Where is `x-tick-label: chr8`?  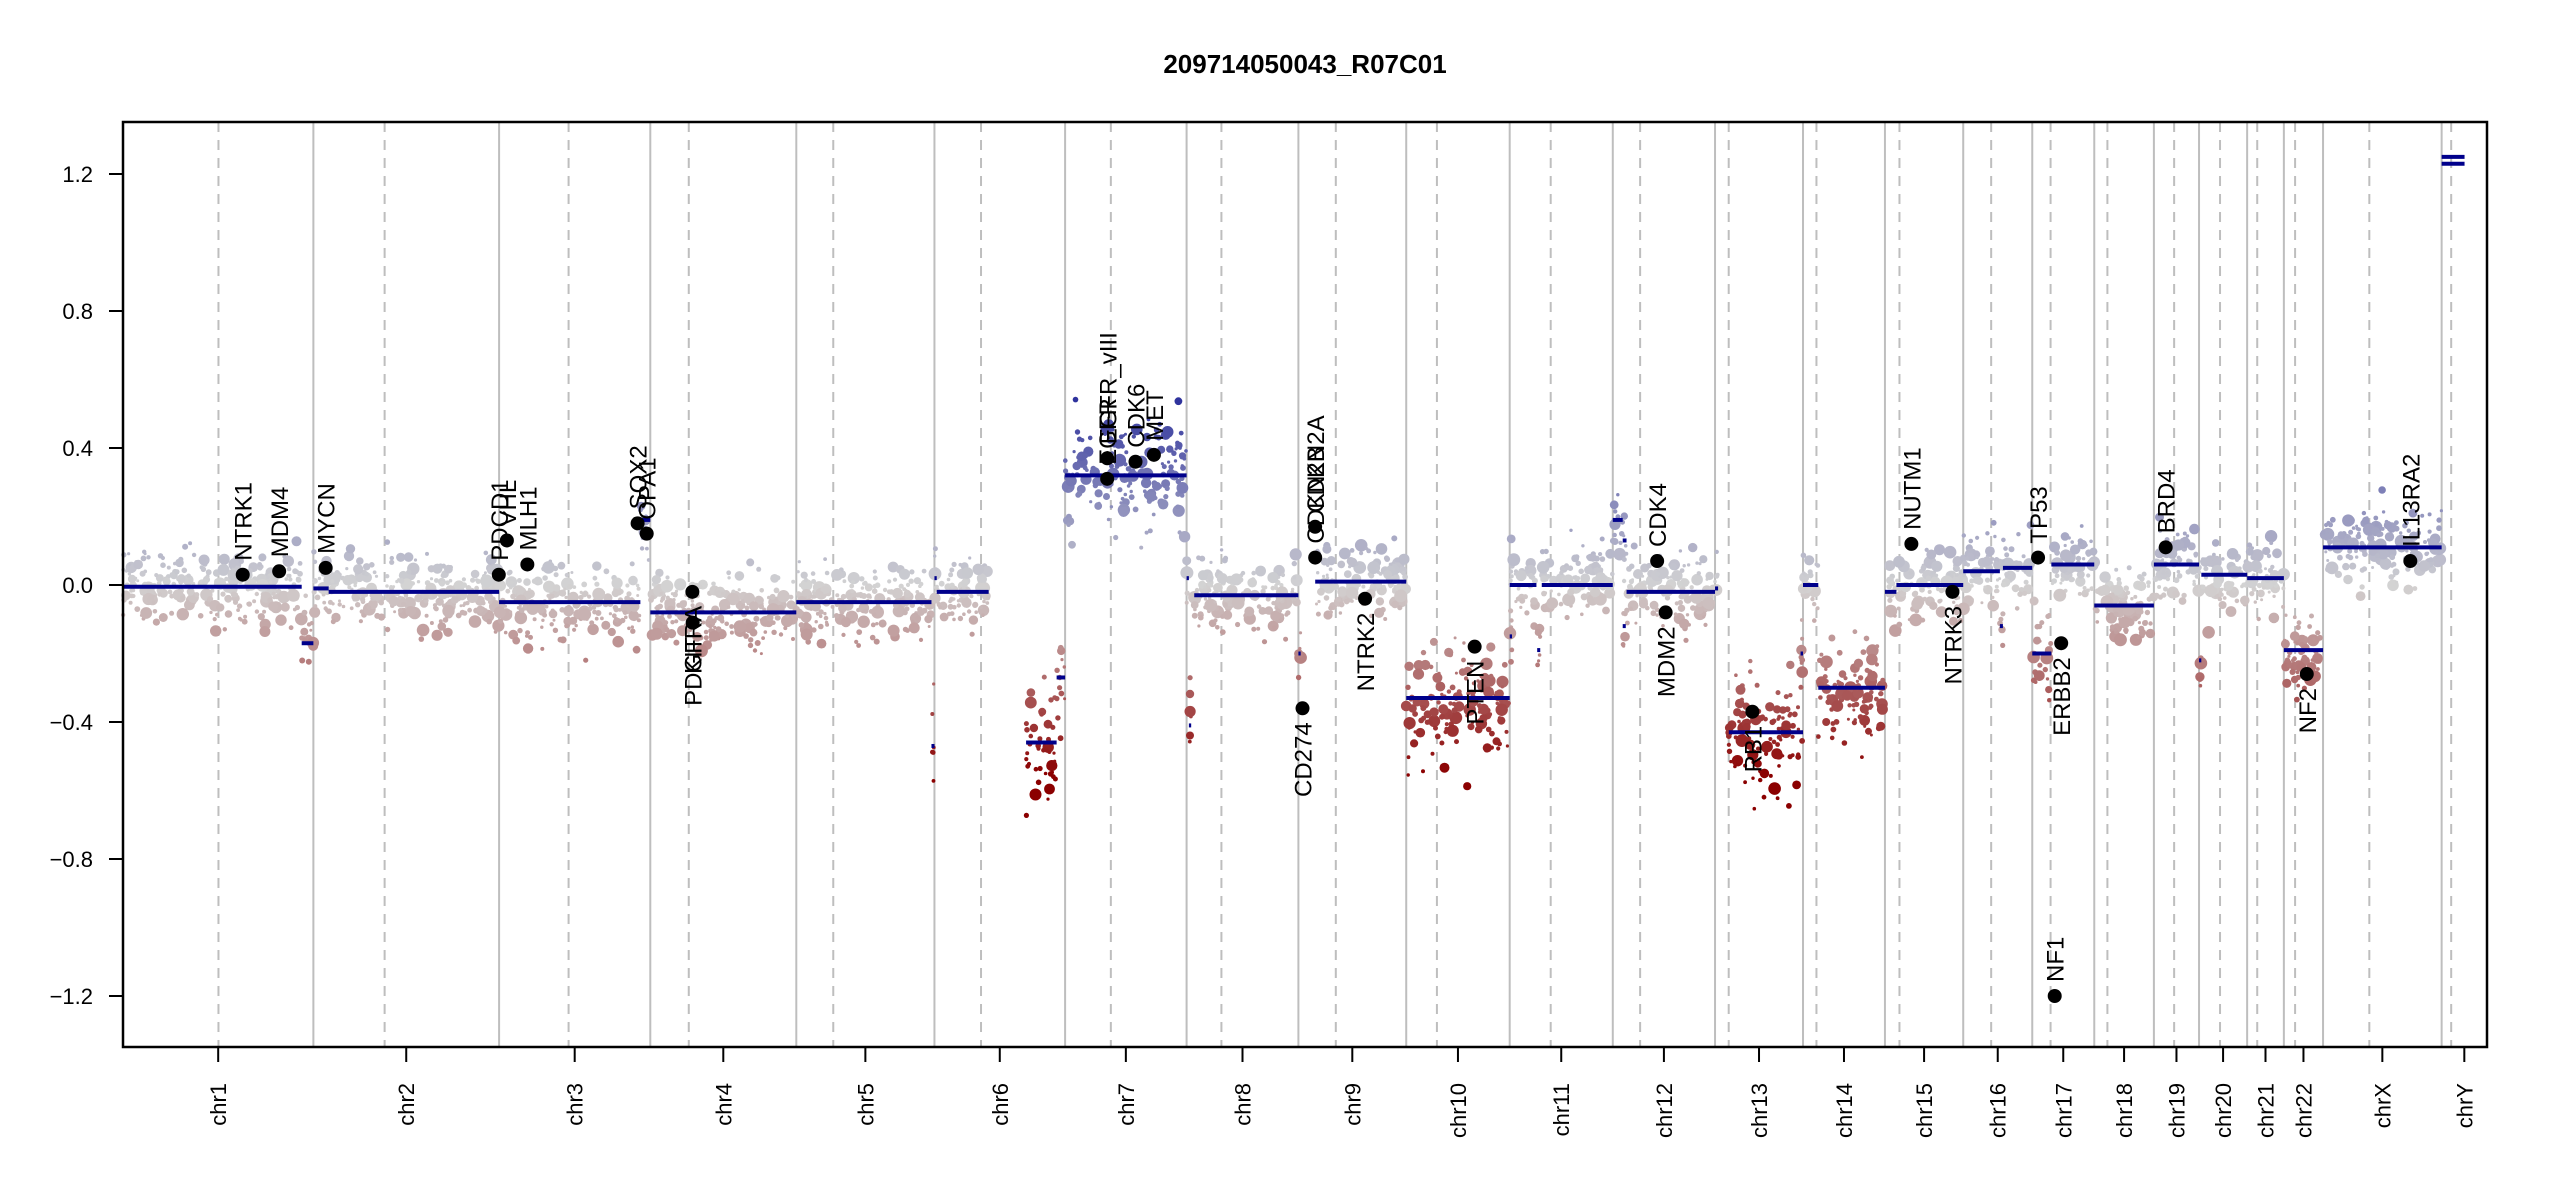
x-tick-label: chr8 is located at coordinates (1242, 1104).